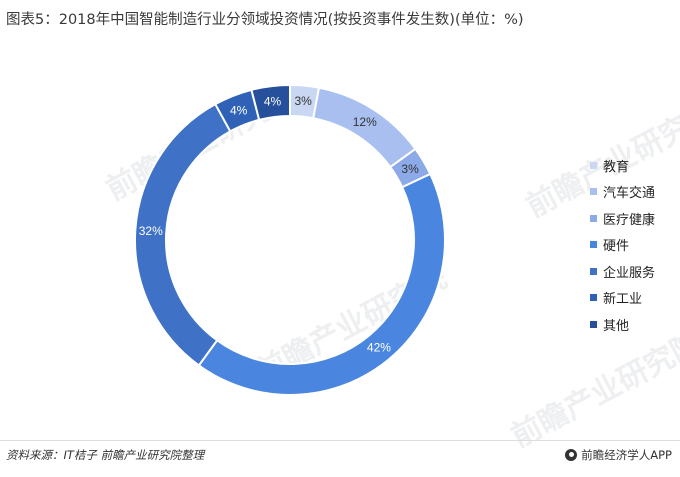 This screenshot has height=477, width=680. What do you see at coordinates (616, 167) in the screenshot?
I see `legend-label: 教育` at bounding box center [616, 167].